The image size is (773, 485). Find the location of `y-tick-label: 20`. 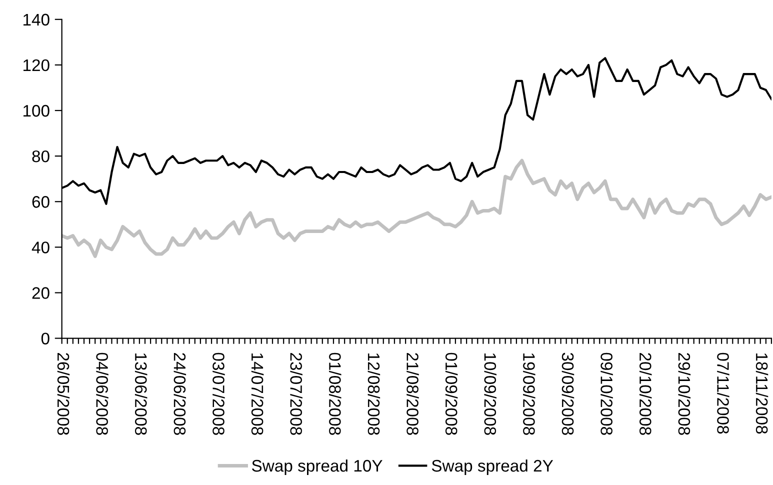

y-tick-label: 20 is located at coordinates (41, 293).